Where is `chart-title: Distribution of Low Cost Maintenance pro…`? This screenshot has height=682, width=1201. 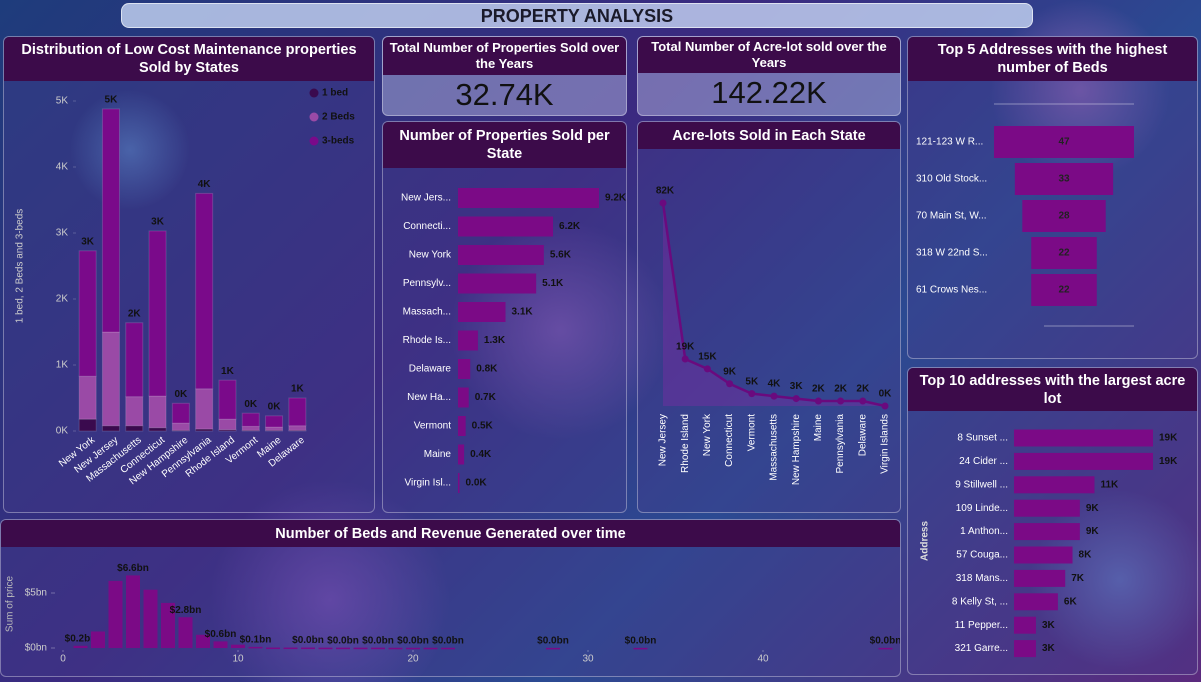
chart-title: Distribution of Low Cost Maintenance pro… is located at coordinates (189, 59).